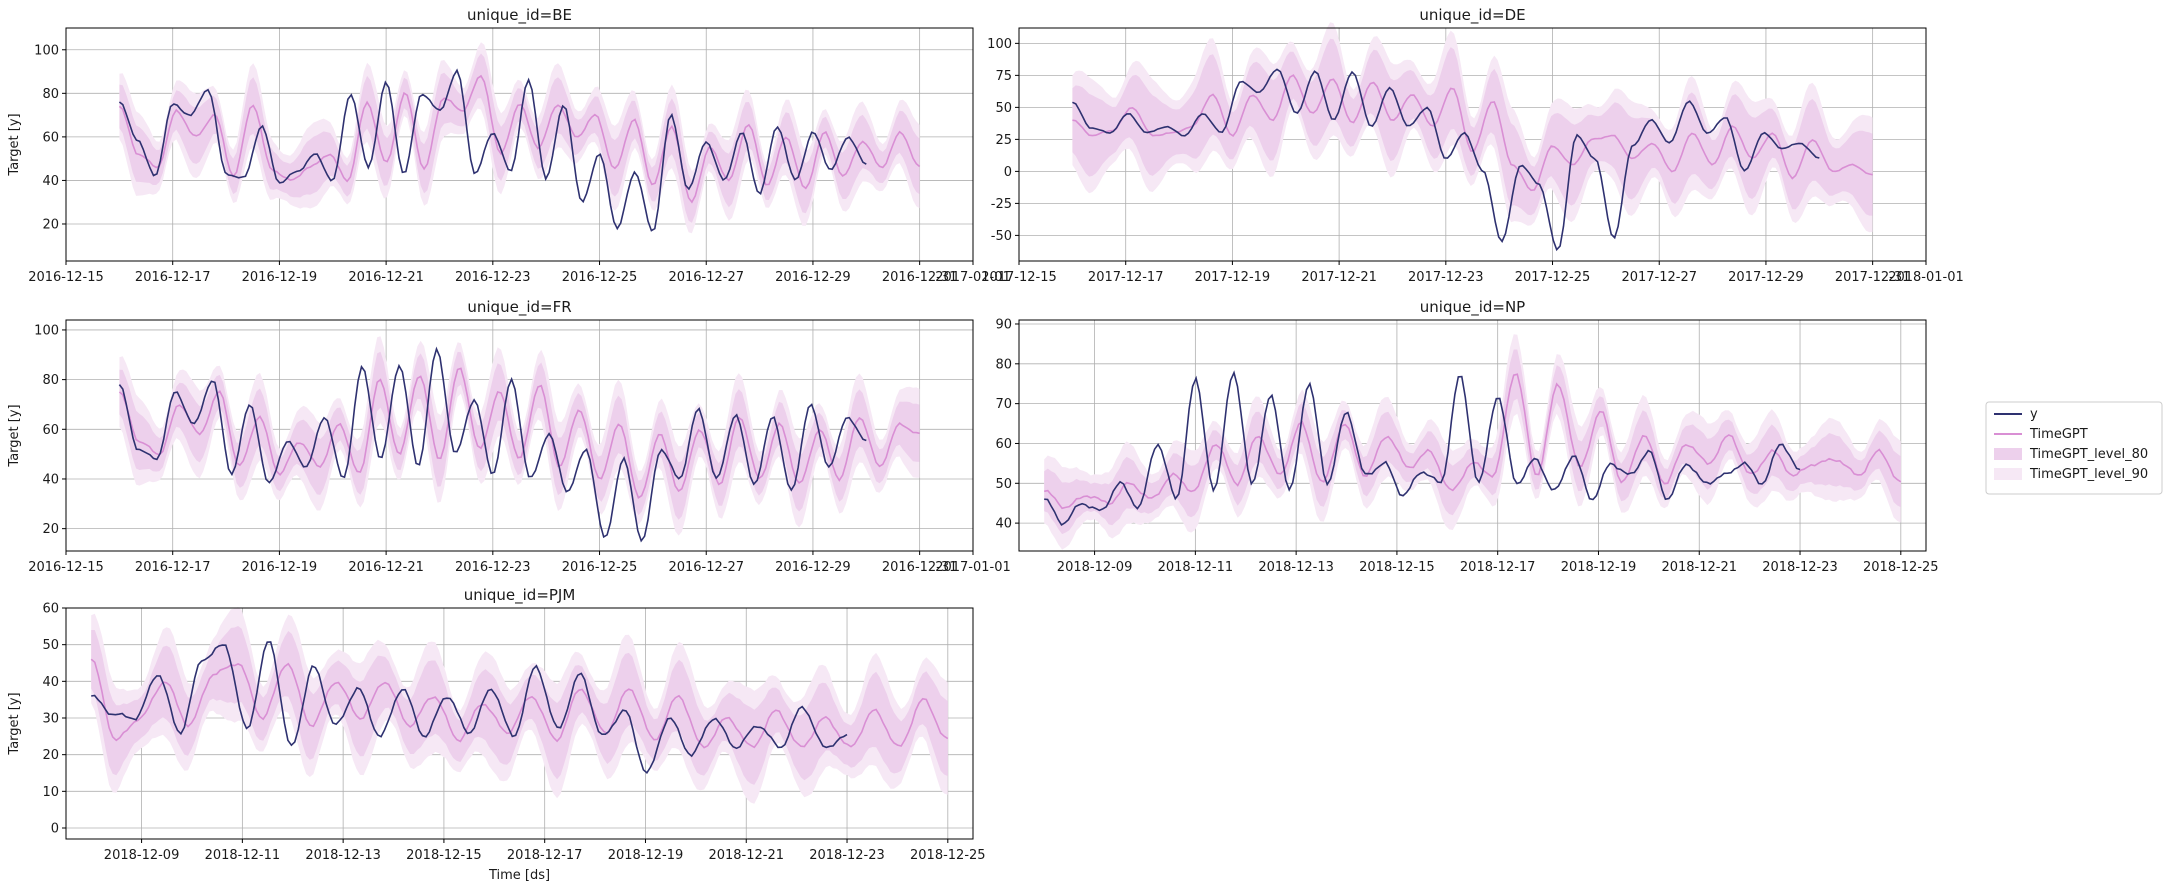 The width and height of the screenshot is (2168, 892). Describe the element at coordinates (1126, 277) in the screenshot. I see `x-tick-label: 2017-12-17` at that location.